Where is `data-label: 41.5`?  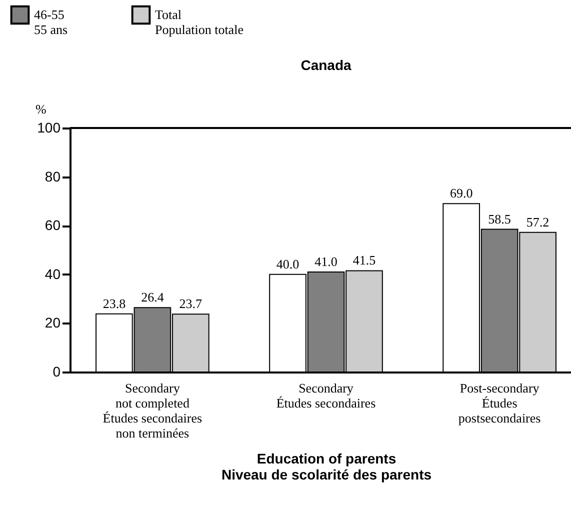
data-label: 41.5 is located at coordinates (364, 260).